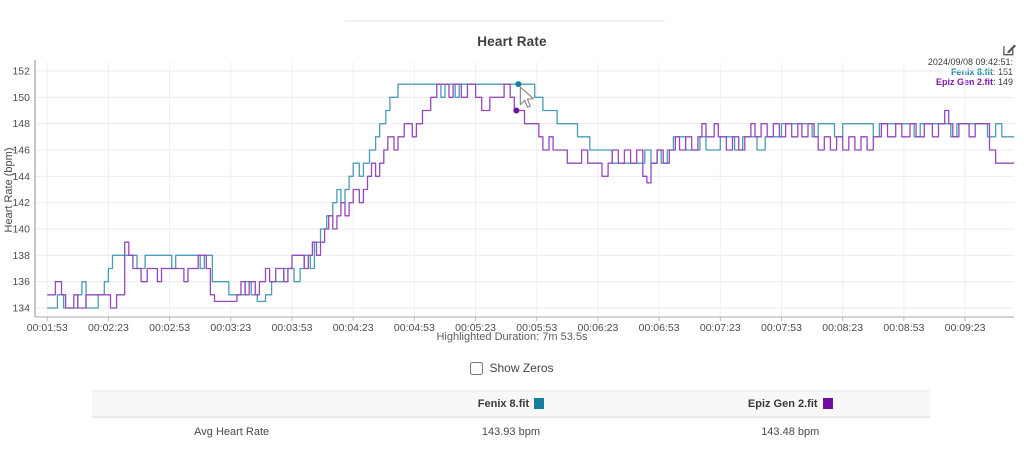  What do you see at coordinates (1005, 82) in the screenshot?
I see `tooltip-series-2-value: 149` at bounding box center [1005, 82].